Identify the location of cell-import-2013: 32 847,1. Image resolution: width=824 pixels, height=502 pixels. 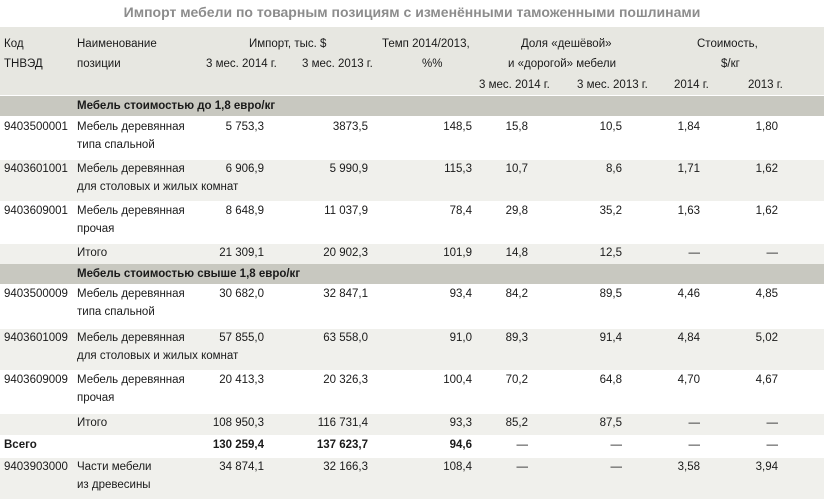
(345, 294).